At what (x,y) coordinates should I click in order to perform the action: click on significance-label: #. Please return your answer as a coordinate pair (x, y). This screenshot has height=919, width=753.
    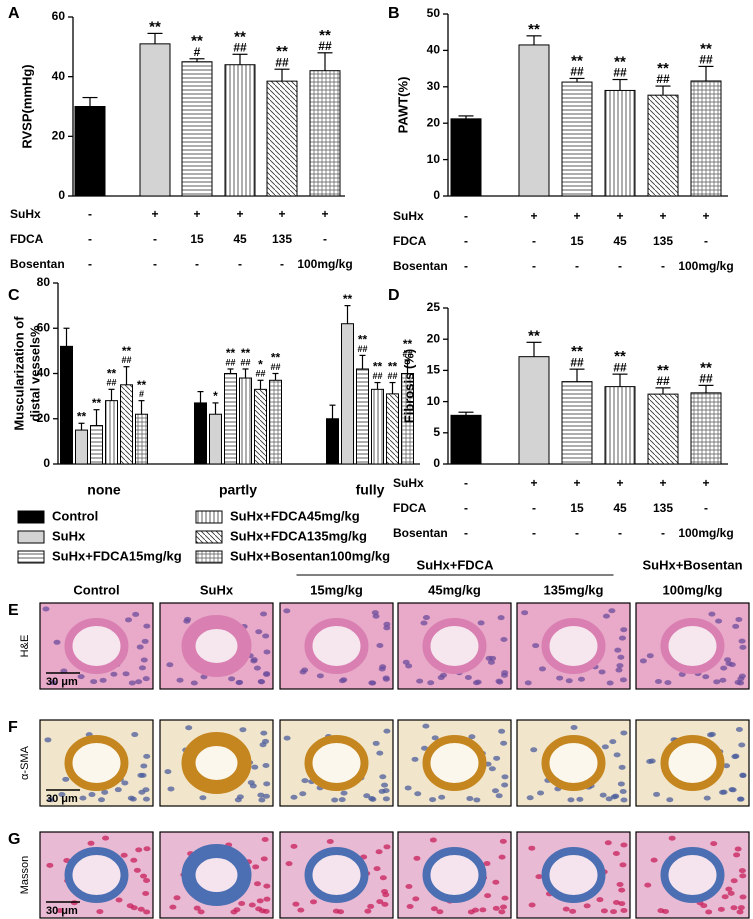
    Looking at the image, I should click on (141, 394).